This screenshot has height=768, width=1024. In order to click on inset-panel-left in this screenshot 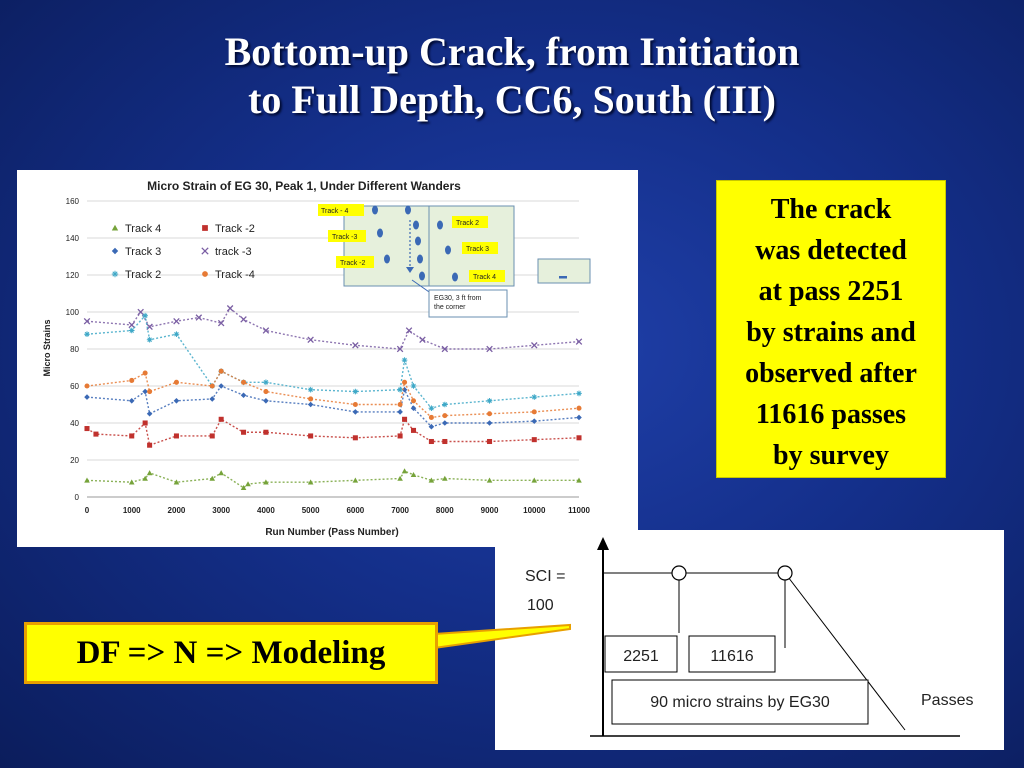, I will do `click(386, 246)`.